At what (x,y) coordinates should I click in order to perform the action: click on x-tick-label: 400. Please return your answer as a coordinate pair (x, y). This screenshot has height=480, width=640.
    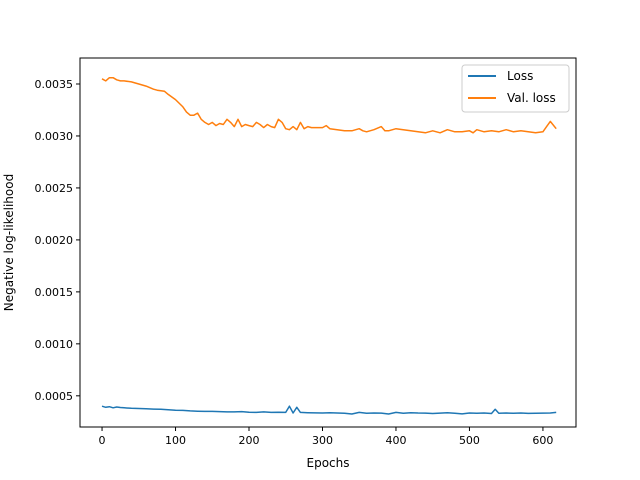
    Looking at the image, I should click on (395, 440).